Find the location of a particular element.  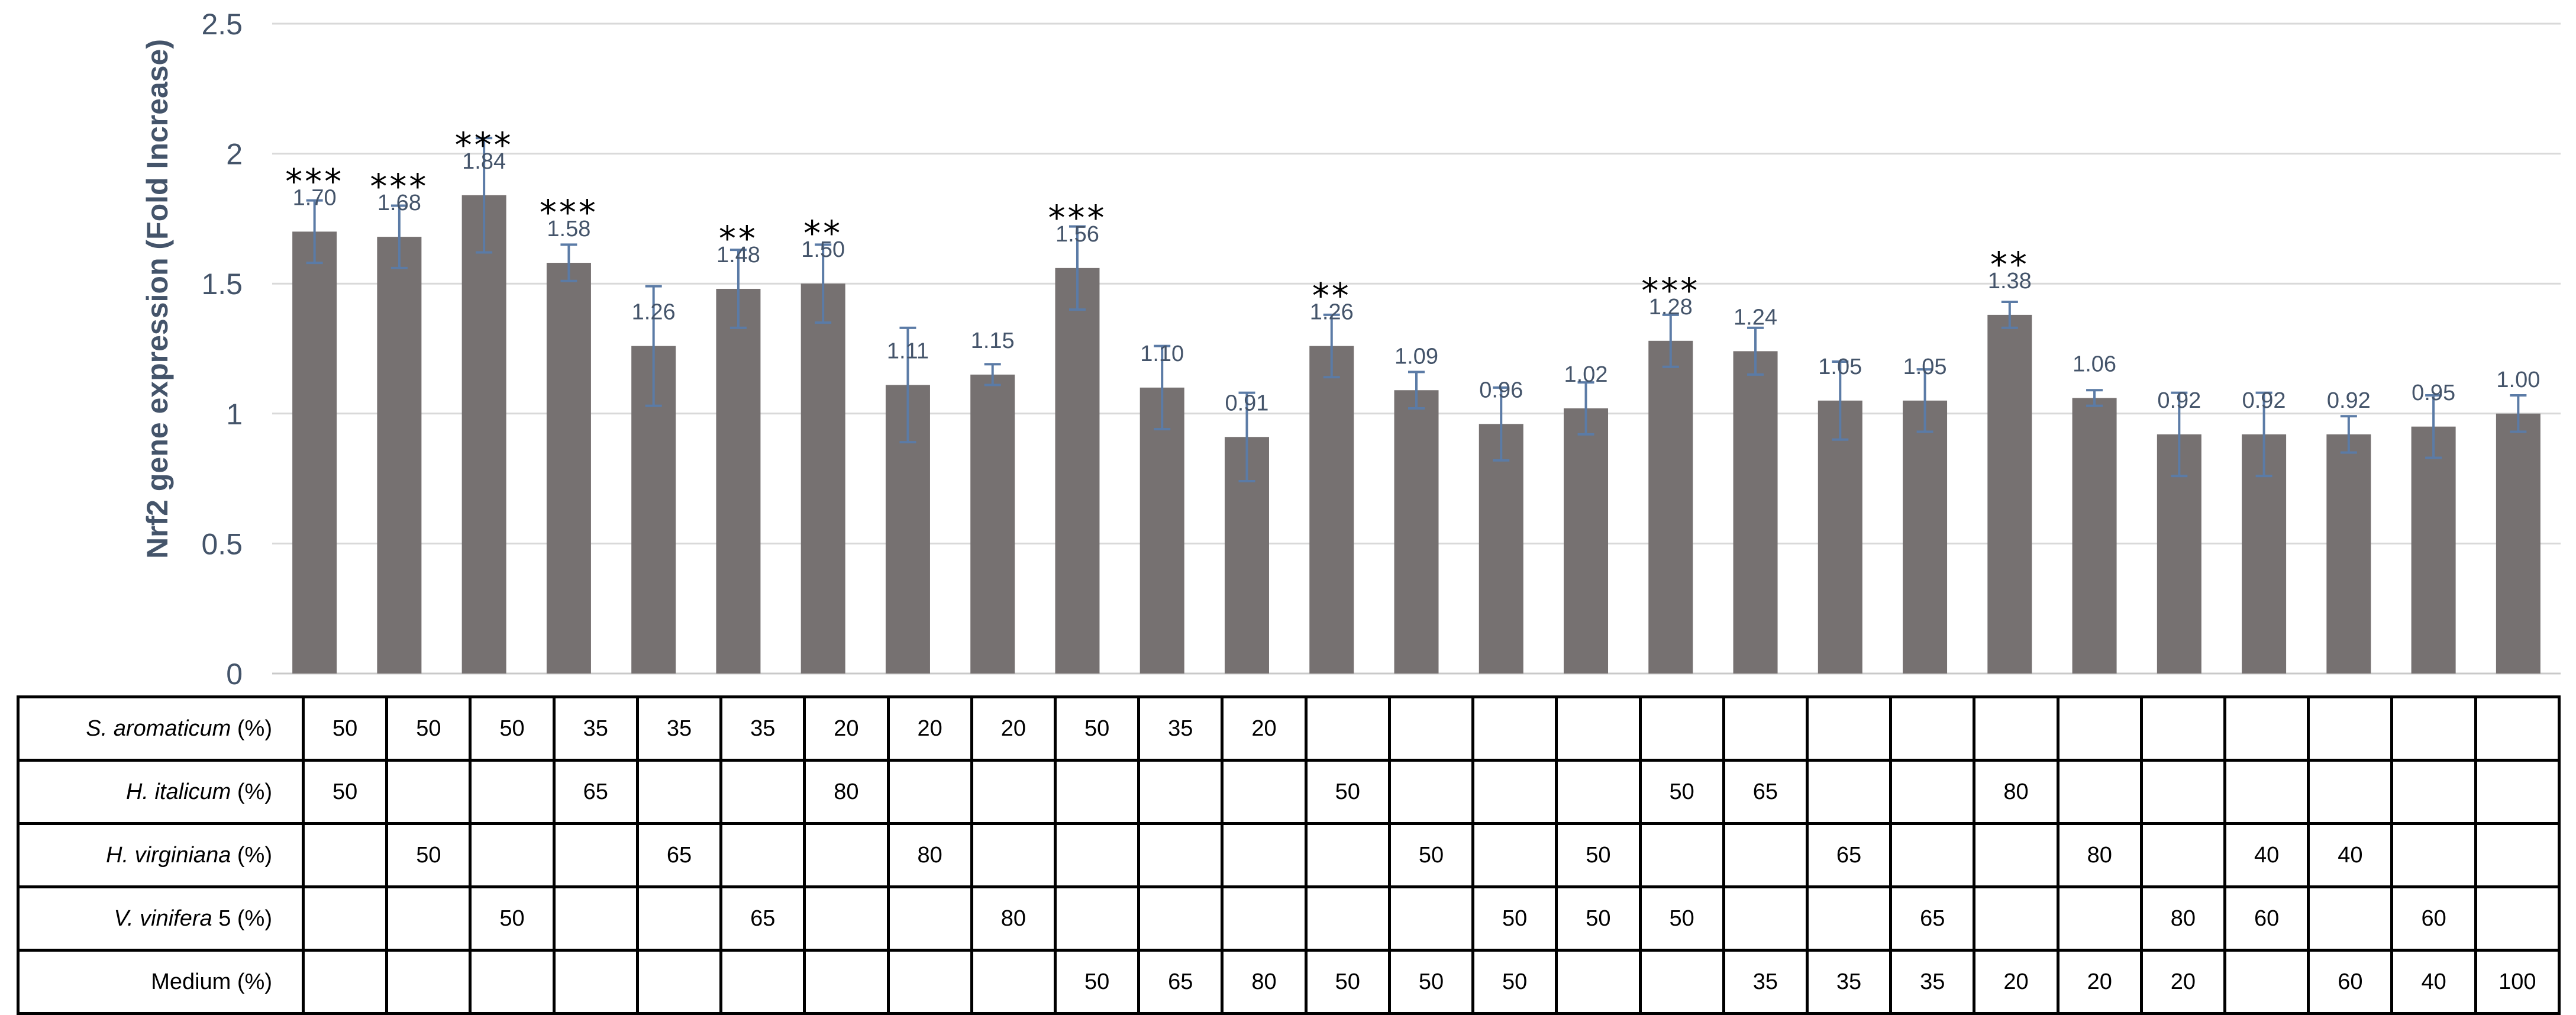

row-header: V. vinifera 5 (%) is located at coordinates (161, 918).